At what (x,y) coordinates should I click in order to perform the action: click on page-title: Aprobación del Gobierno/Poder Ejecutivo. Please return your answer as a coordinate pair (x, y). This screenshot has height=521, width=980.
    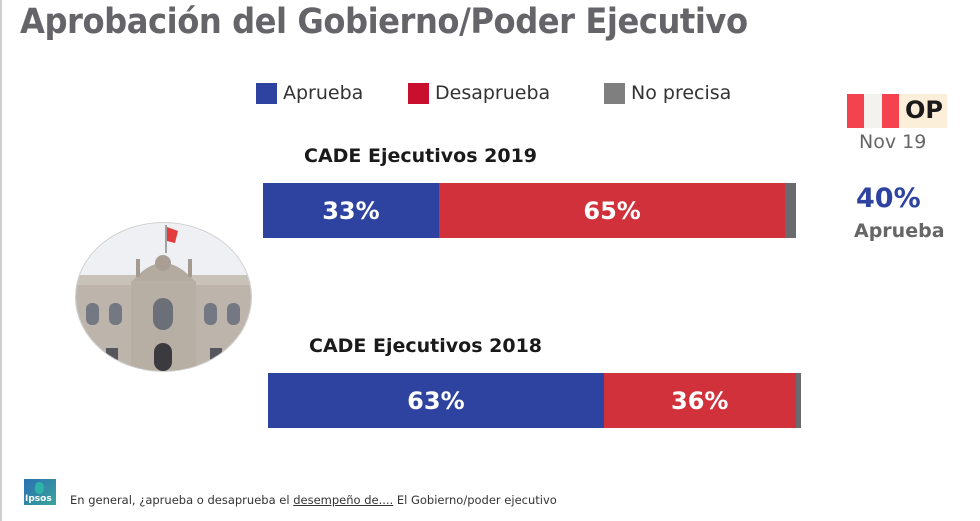
    Looking at the image, I should click on (384, 22).